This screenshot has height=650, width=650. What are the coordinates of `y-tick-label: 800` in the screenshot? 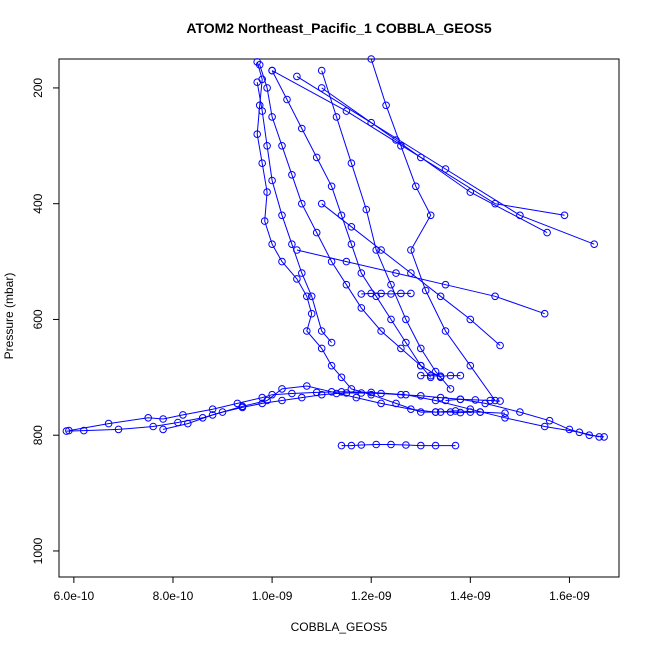 It's located at (38, 435).